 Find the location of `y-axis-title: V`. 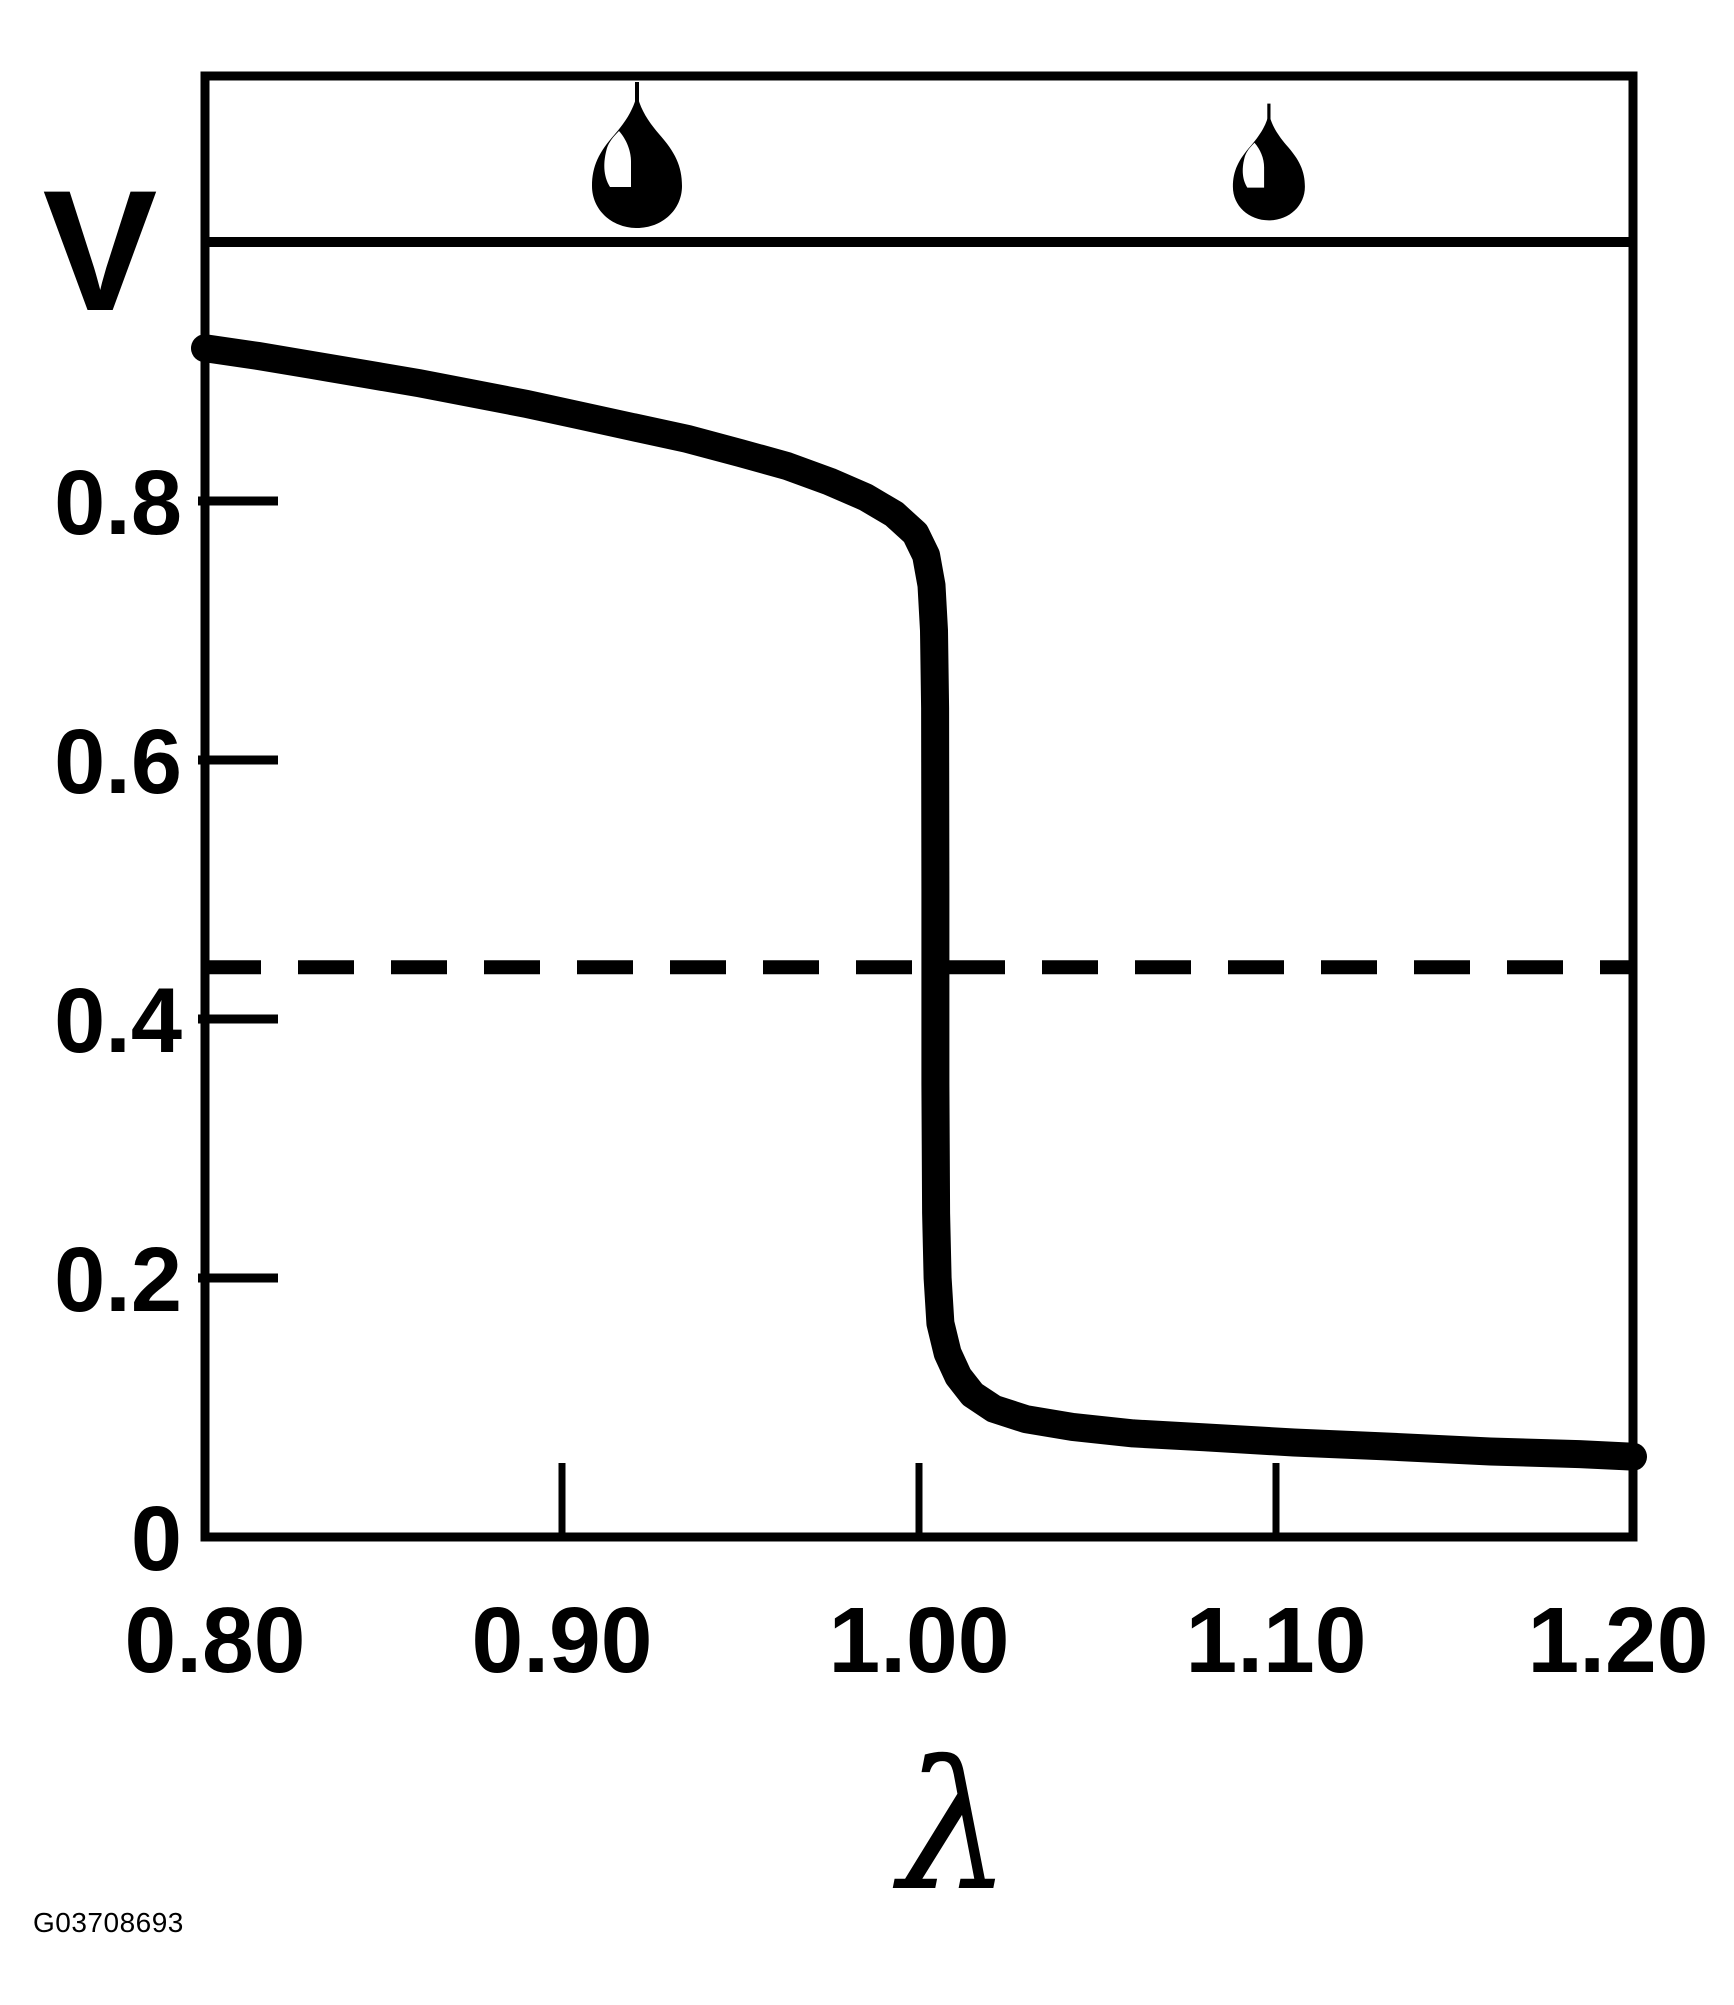

y-axis-title: V is located at coordinates (100, 251).